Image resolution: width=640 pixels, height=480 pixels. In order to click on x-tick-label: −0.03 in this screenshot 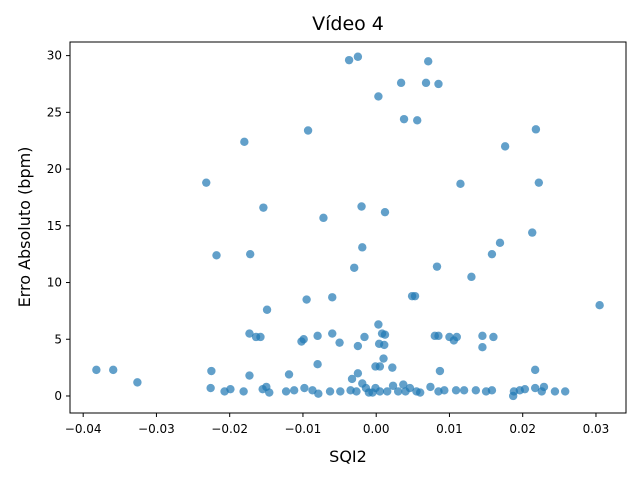, I will do `click(156, 429)`.